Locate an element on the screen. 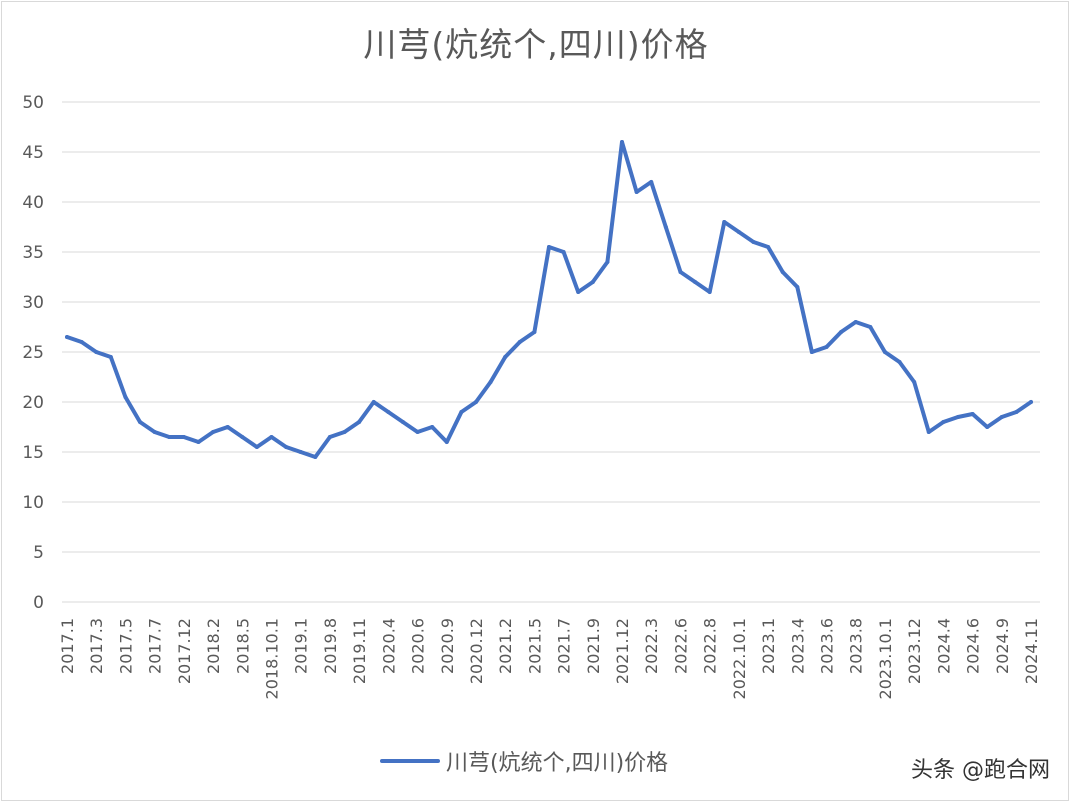 This screenshot has width=1072, height=804. y-tick-label: 15 is located at coordinates (33, 453).